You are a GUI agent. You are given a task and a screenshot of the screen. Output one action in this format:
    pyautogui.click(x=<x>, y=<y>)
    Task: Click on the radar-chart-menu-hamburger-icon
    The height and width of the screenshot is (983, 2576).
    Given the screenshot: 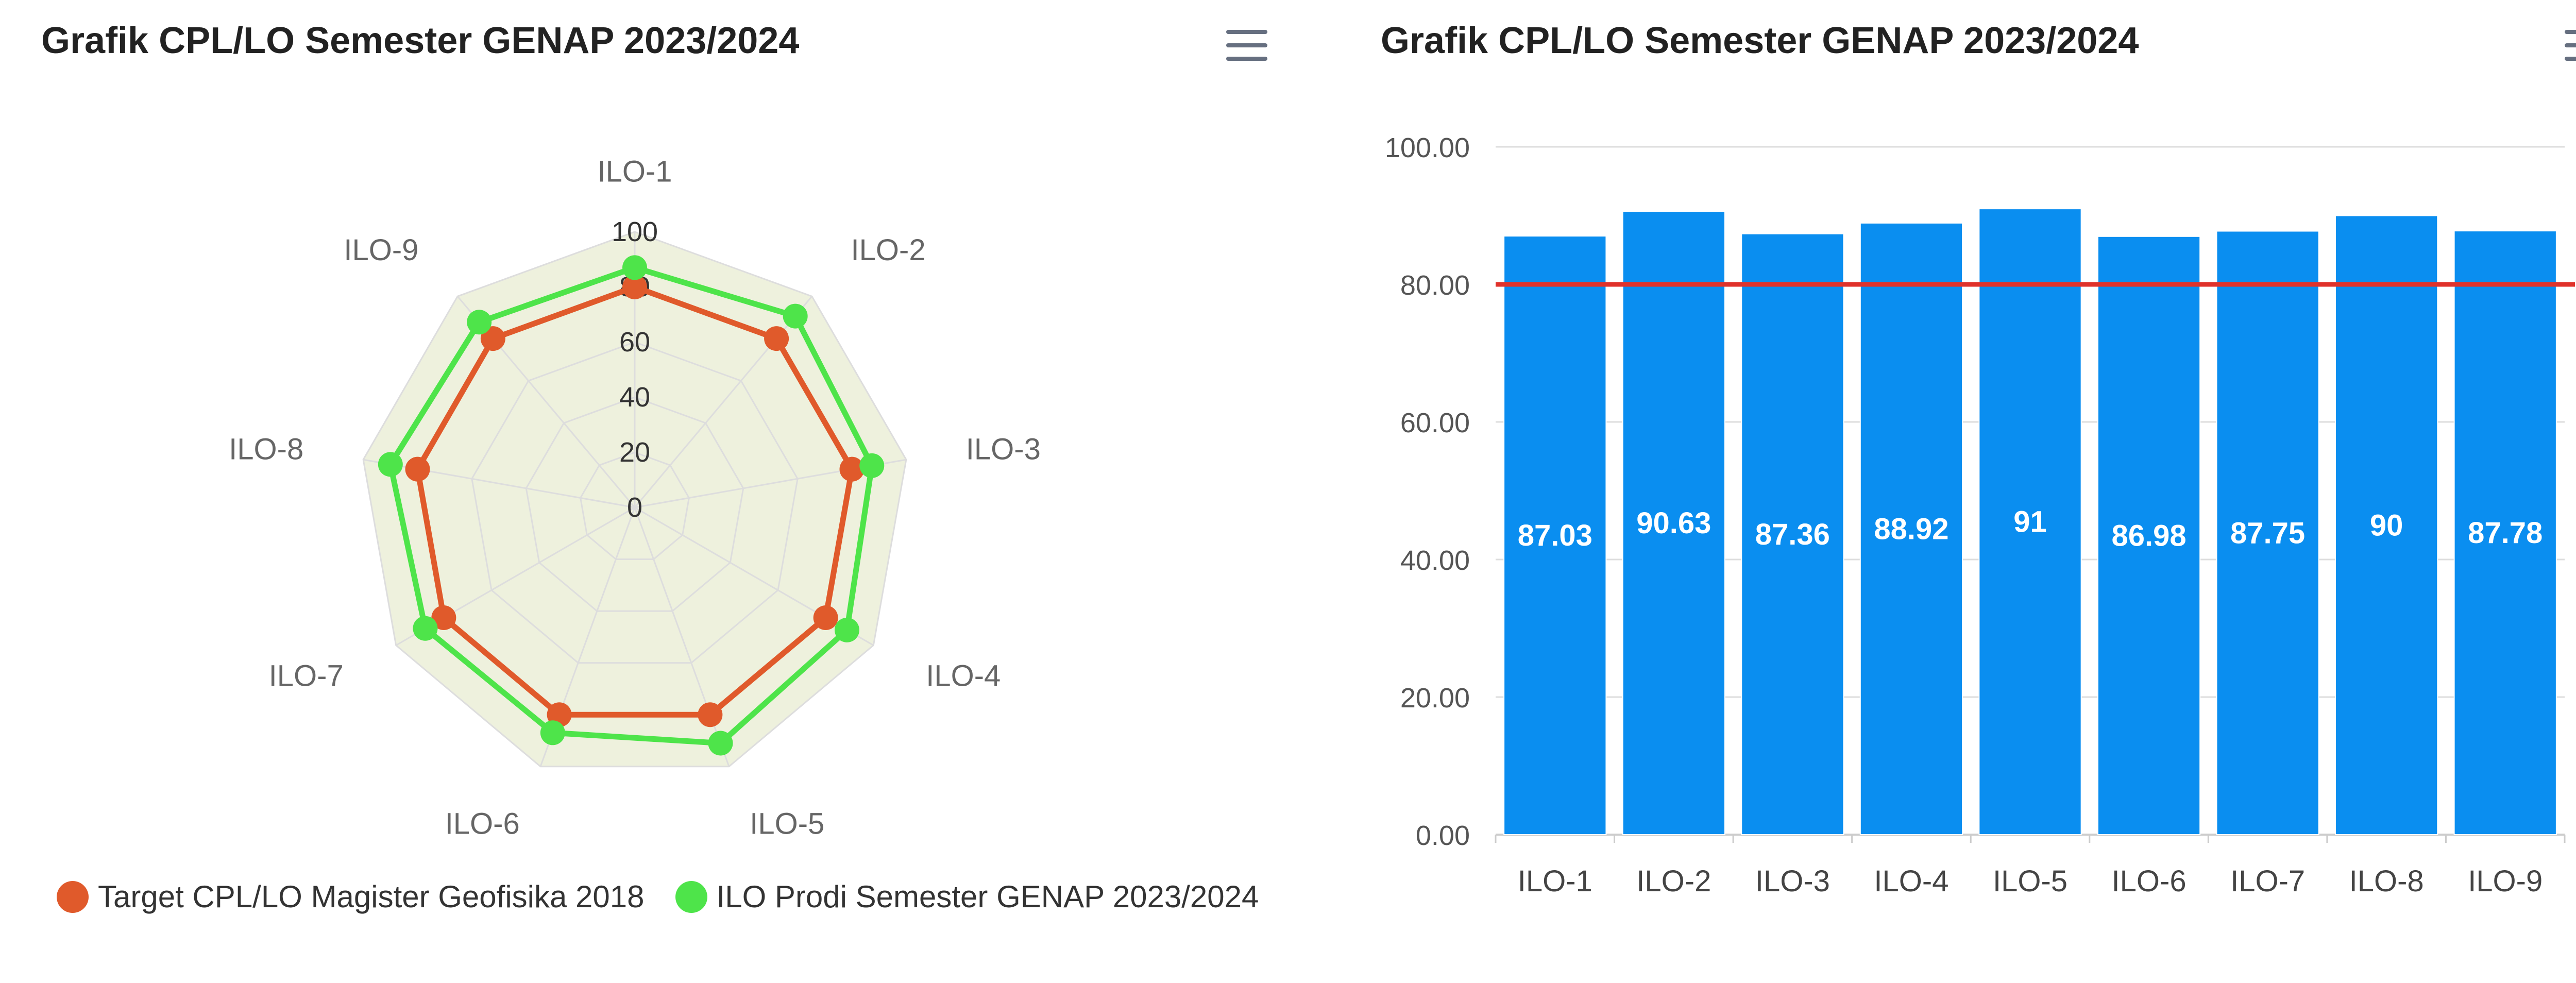 What is the action you would take?
    pyautogui.click(x=1246, y=46)
    